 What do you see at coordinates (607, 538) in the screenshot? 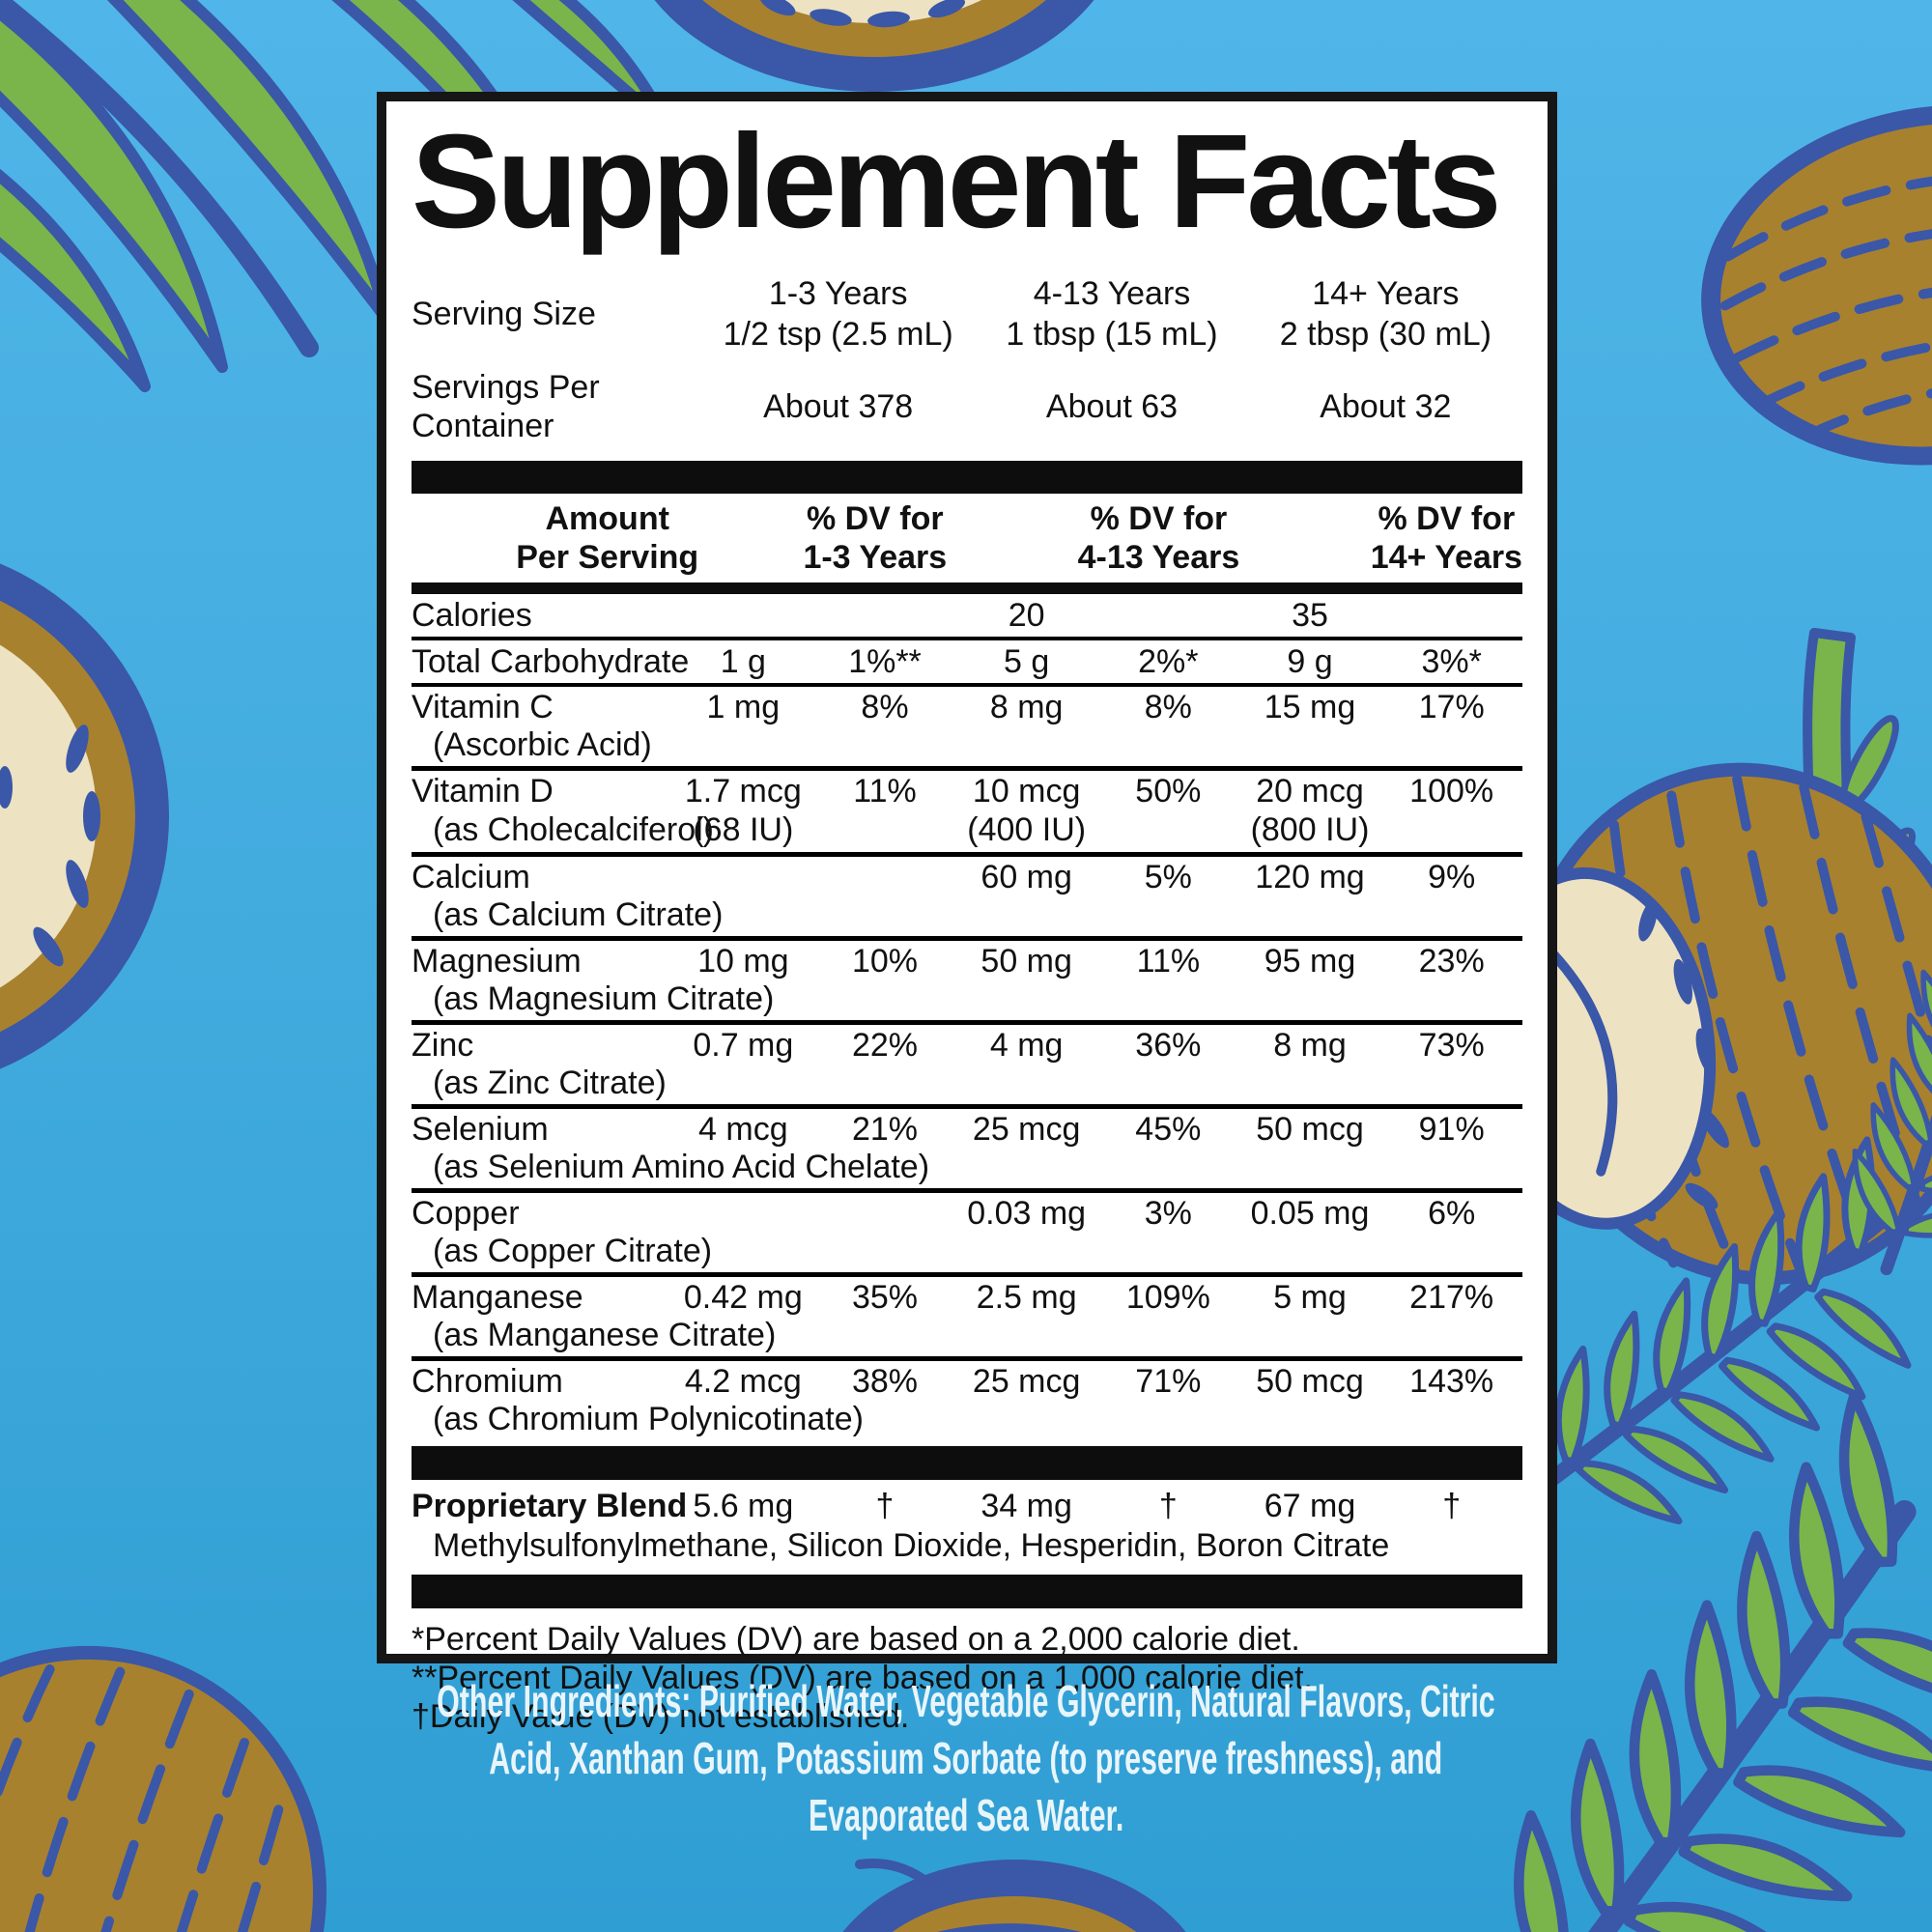
I see `amount-per-serving-header: Amount Per Serving` at bounding box center [607, 538].